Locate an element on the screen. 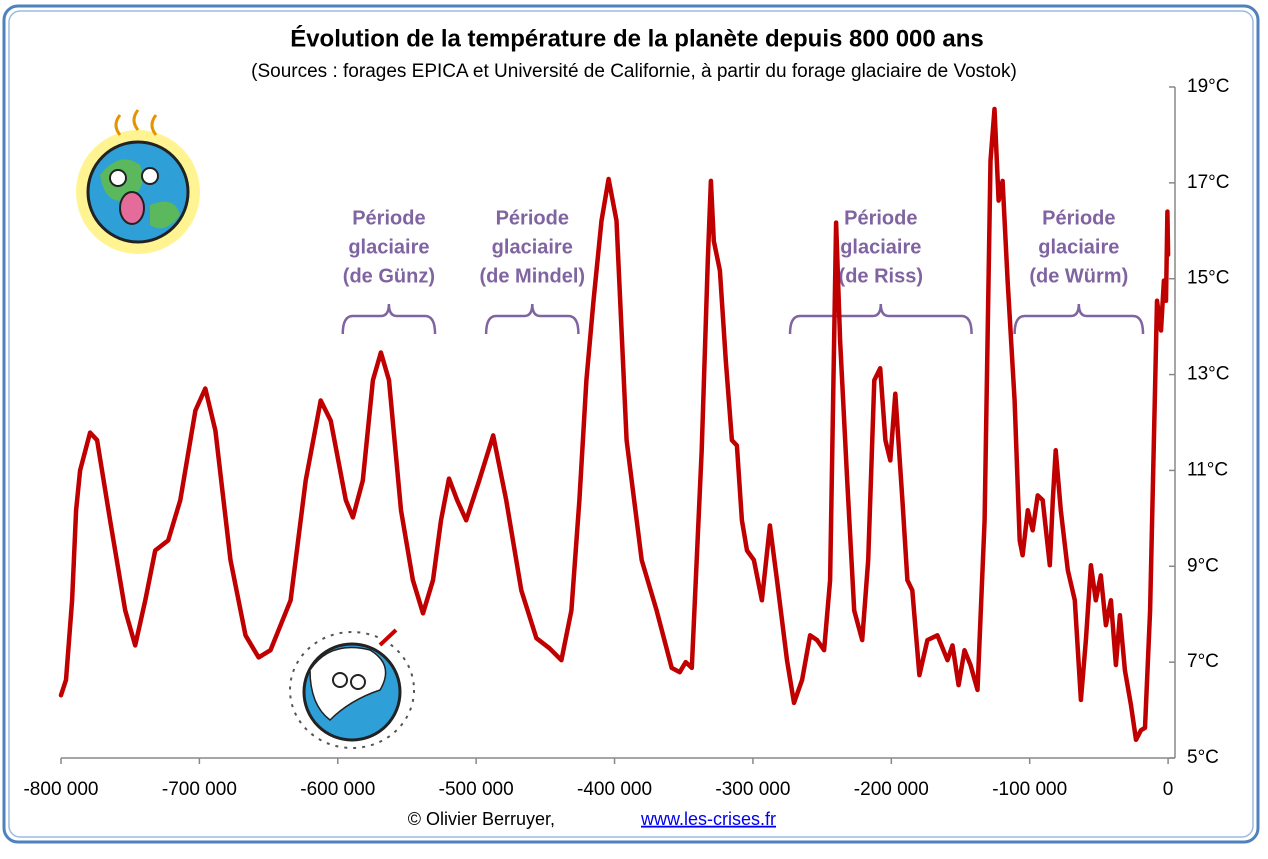 The width and height of the screenshot is (1268, 859). annotation-text: (de Günz) is located at coordinates (389, 276).